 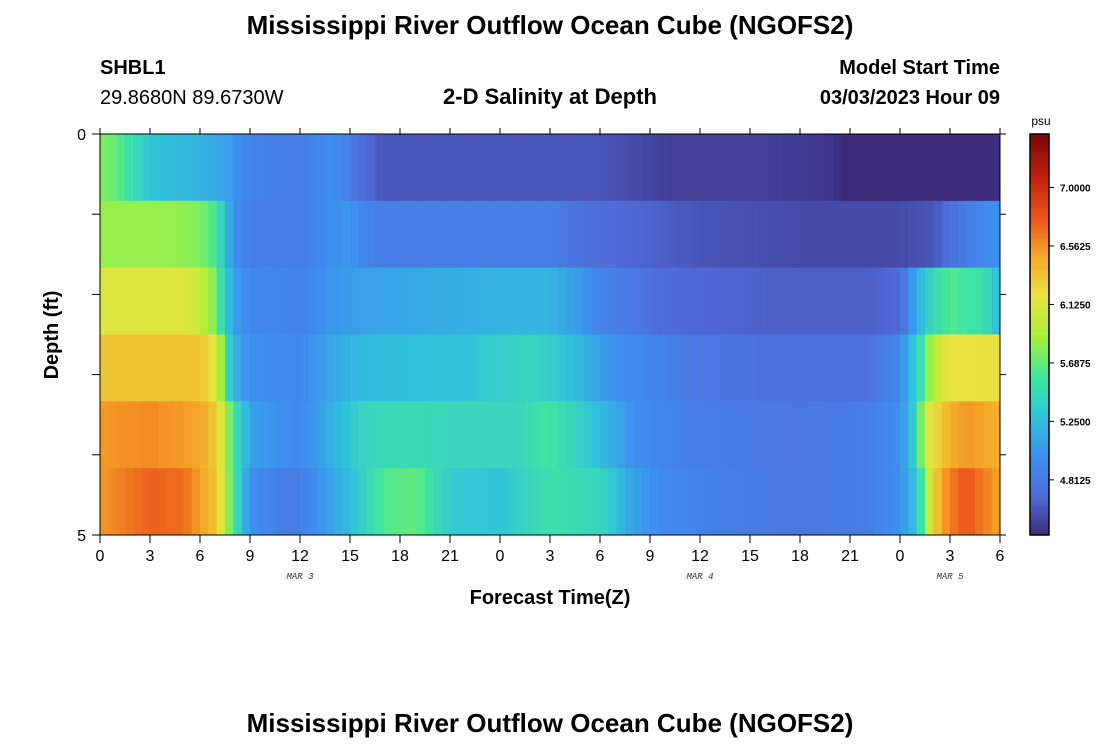 I want to click on x-tick-label: 18, so click(x=800, y=556).